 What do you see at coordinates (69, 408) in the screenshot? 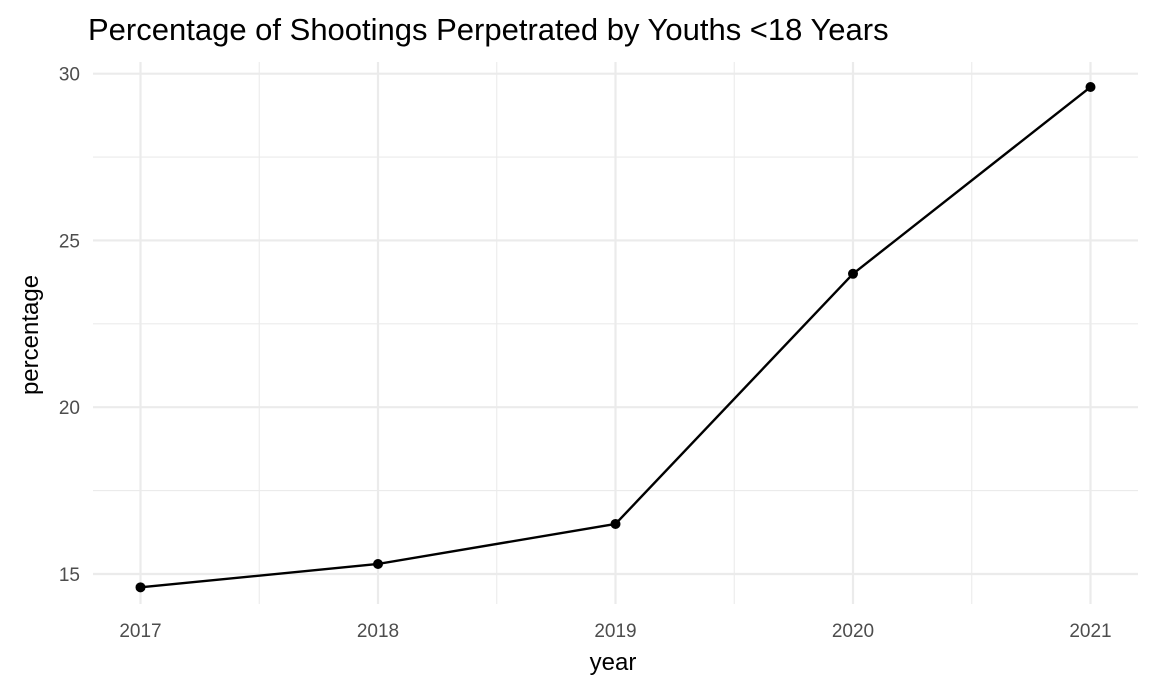
I see `y-tick-label: 20` at bounding box center [69, 408].